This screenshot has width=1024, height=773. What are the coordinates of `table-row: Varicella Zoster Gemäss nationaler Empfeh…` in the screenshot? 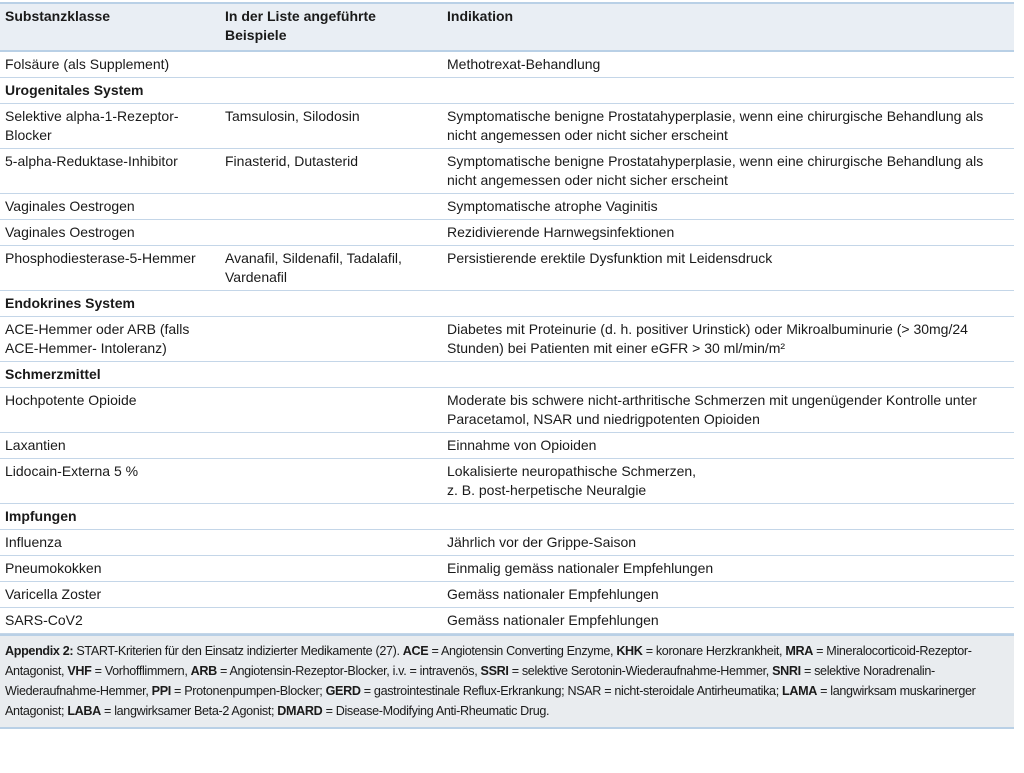 It's located at (507, 594).